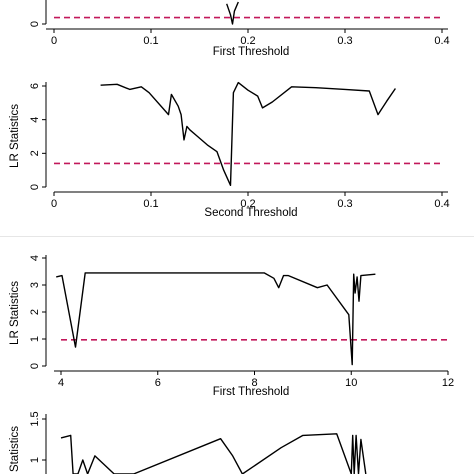 The image size is (474, 474). What do you see at coordinates (251, 392) in the screenshot?
I see `panel-3-x-axis-title: First Threshold` at bounding box center [251, 392].